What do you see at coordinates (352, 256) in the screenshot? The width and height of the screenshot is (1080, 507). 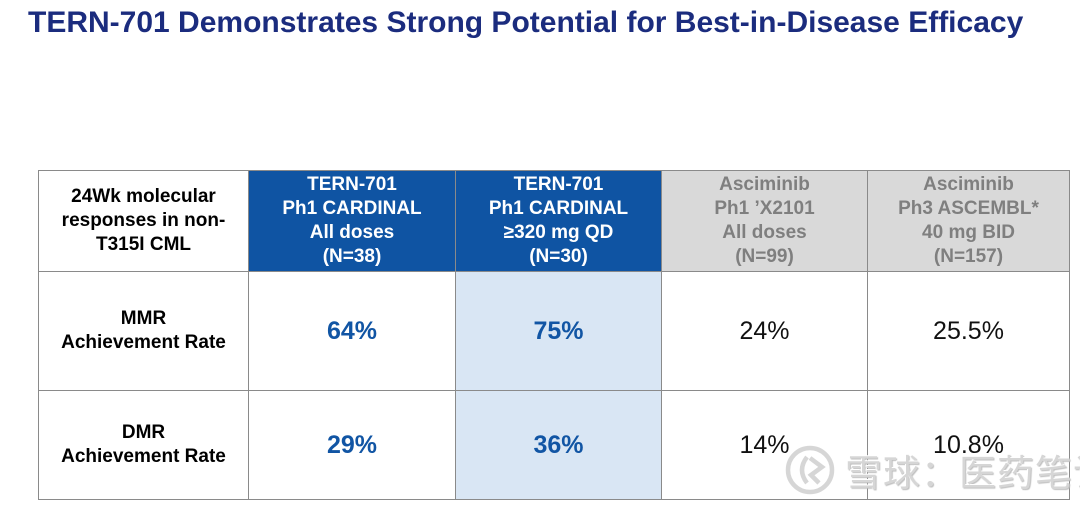 I see `column-header-line: (N=38)` at bounding box center [352, 256].